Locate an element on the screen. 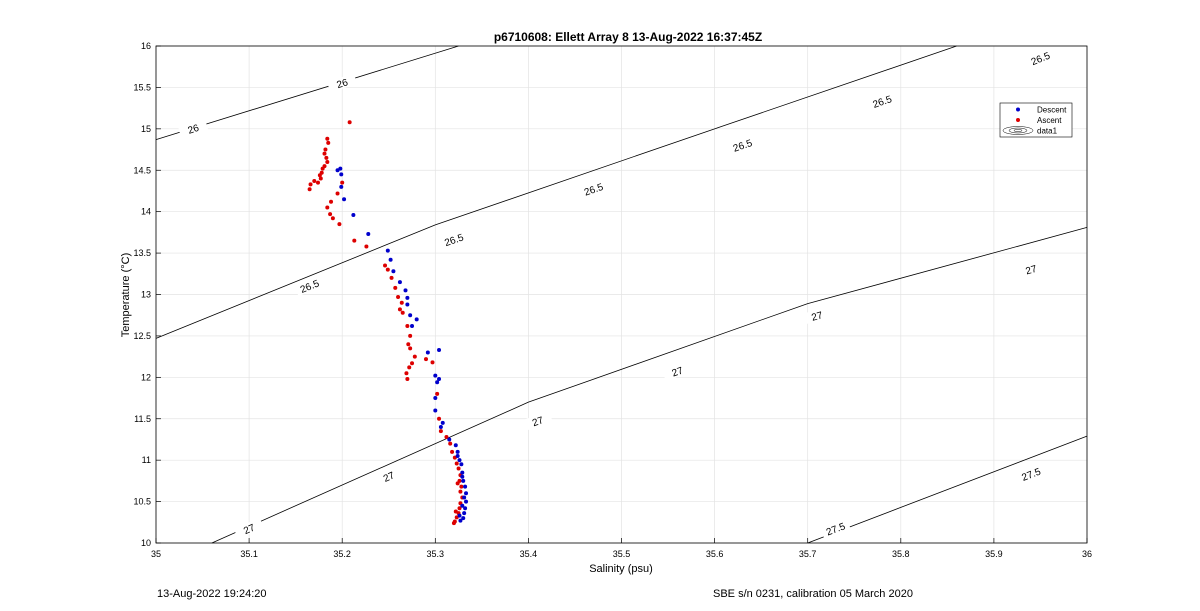 The image size is (1200, 611). x-tick-label: 35.6 is located at coordinates (715, 554).